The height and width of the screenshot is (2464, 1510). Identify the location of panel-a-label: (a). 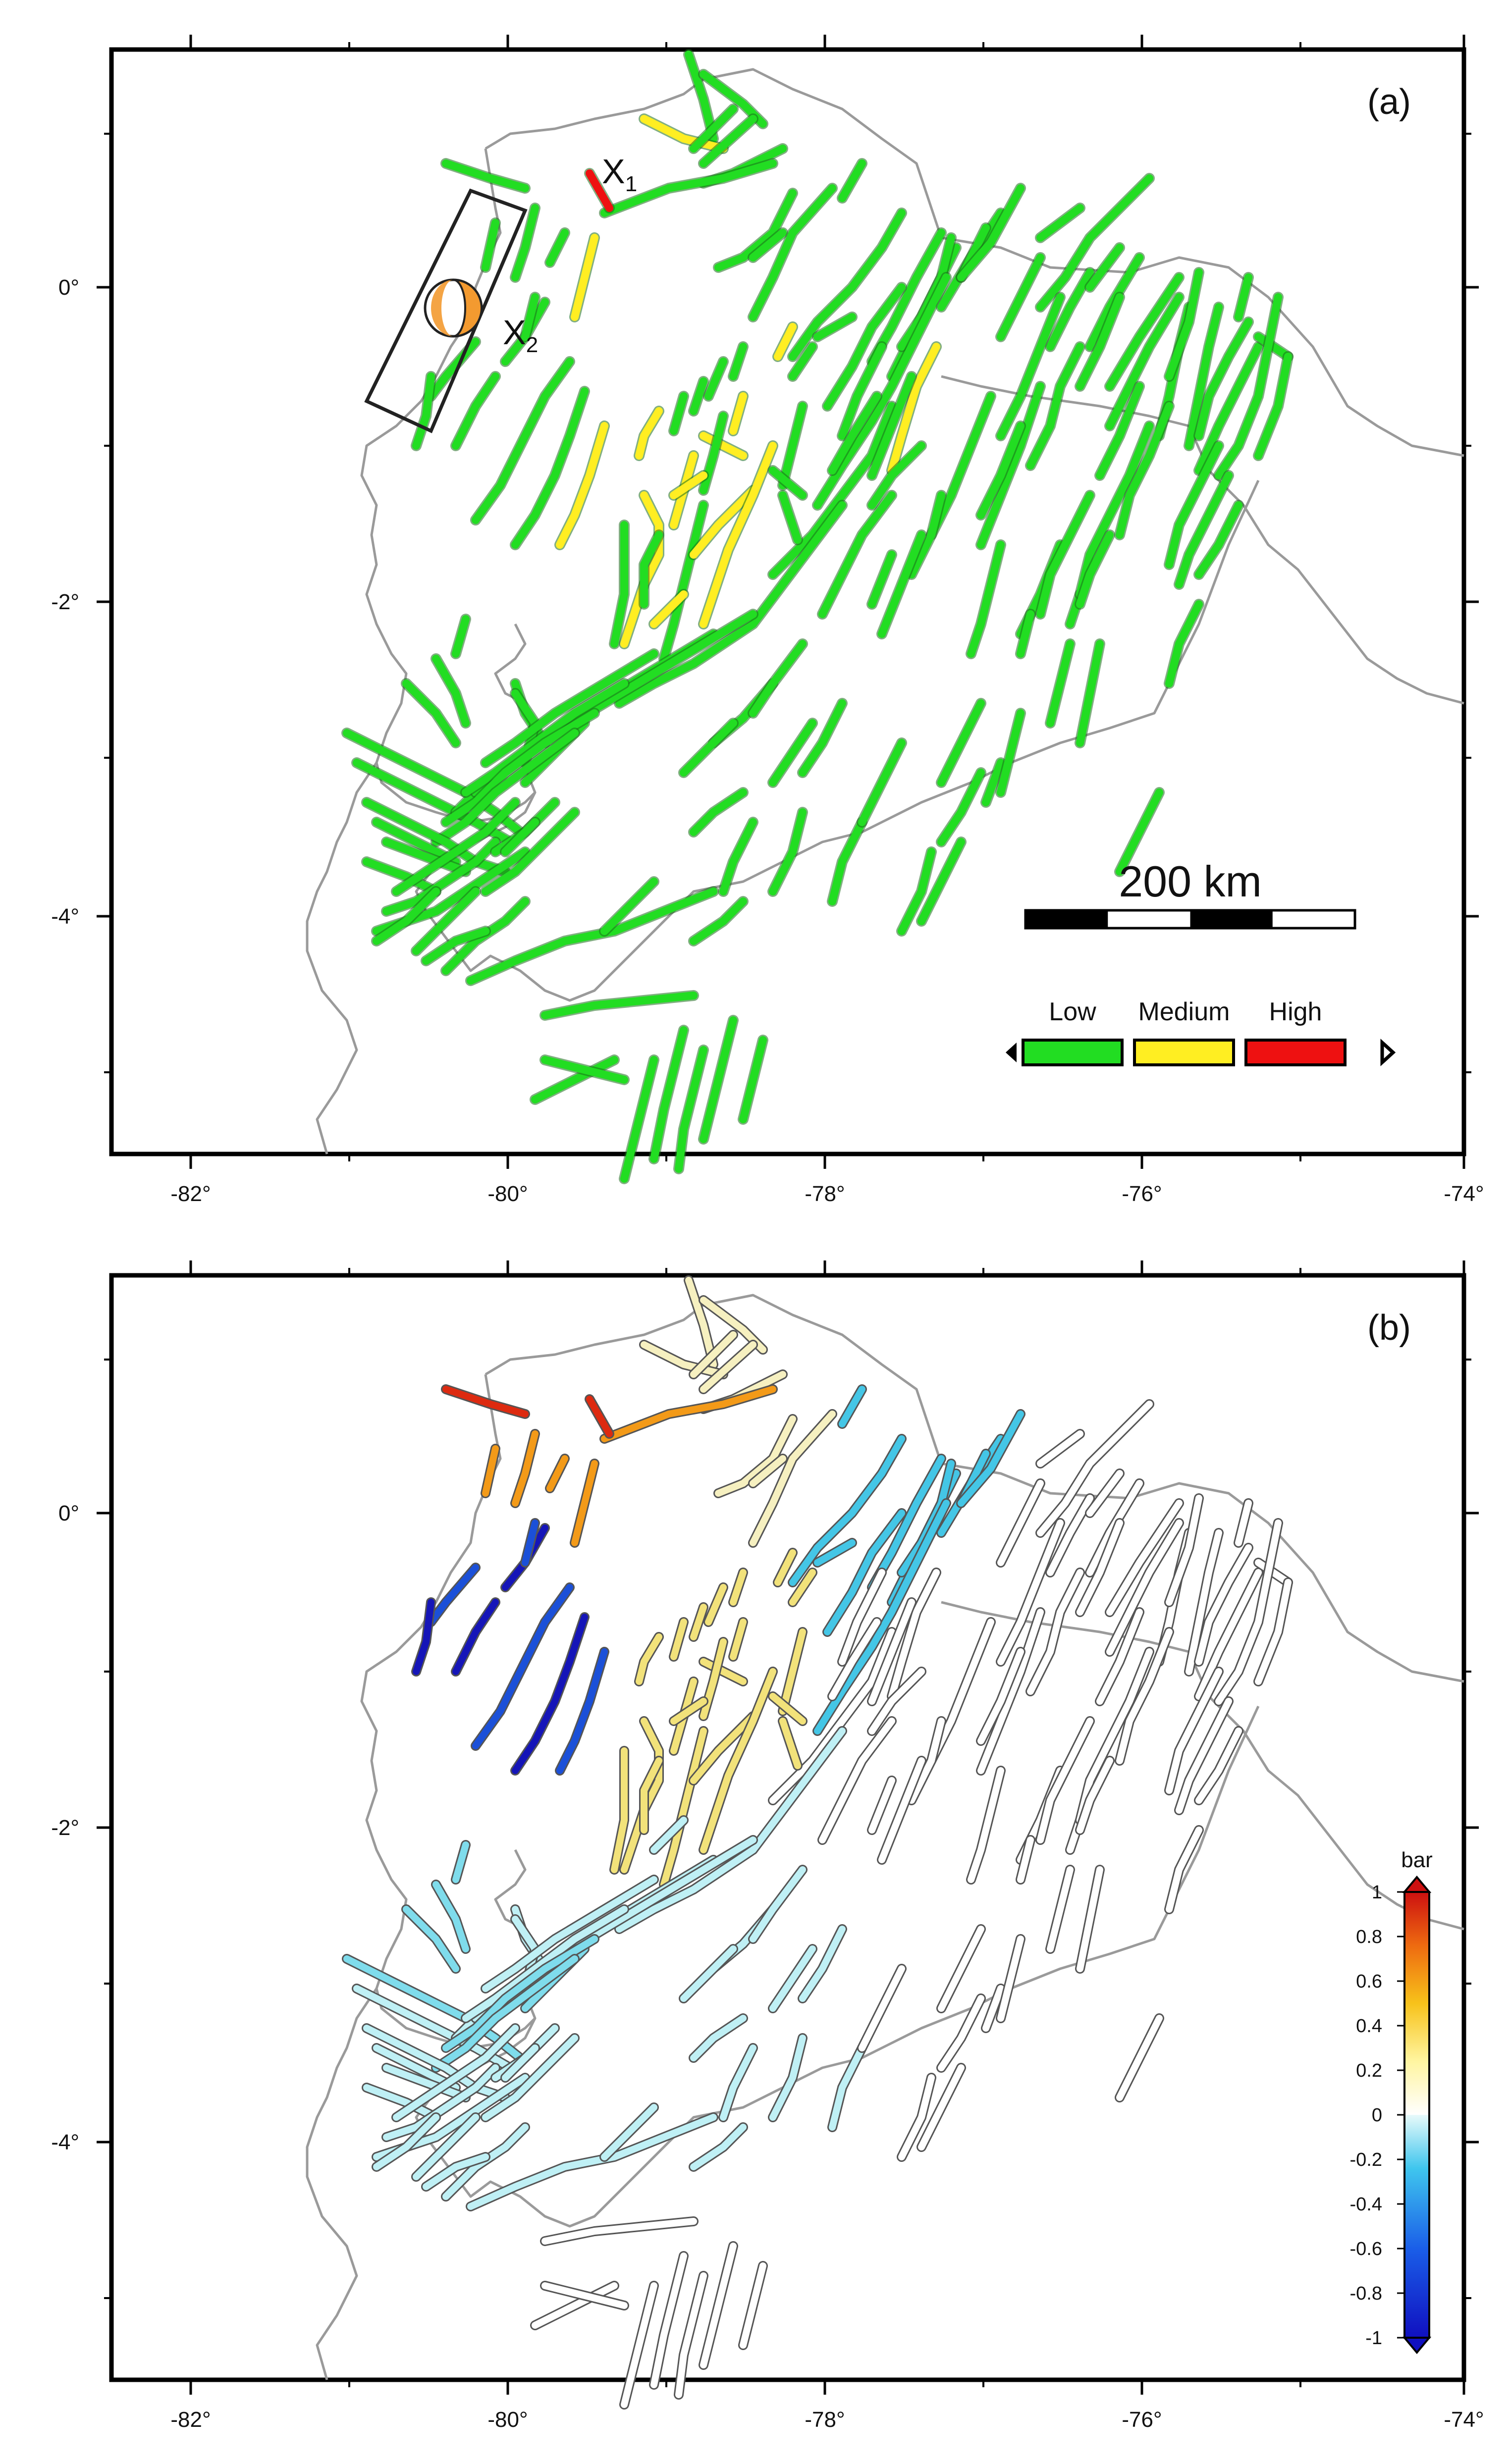
(1389, 102).